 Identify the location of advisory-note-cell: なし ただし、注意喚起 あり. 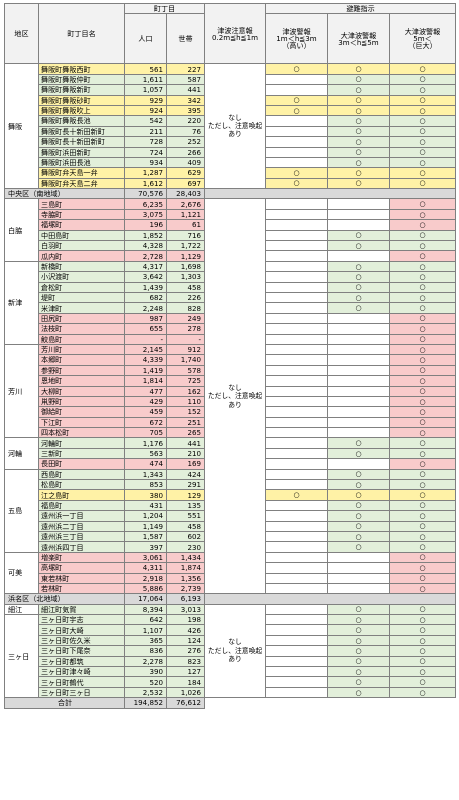
(235, 396).